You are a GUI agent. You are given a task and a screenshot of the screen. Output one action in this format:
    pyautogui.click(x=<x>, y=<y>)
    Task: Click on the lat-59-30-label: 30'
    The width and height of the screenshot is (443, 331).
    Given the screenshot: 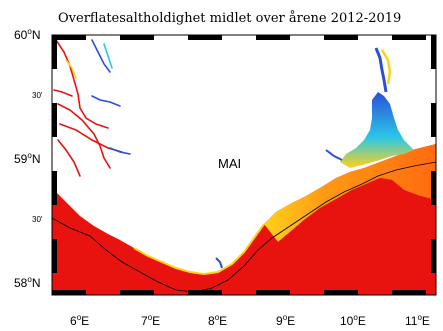 What is the action you would take?
    pyautogui.click(x=37, y=95)
    